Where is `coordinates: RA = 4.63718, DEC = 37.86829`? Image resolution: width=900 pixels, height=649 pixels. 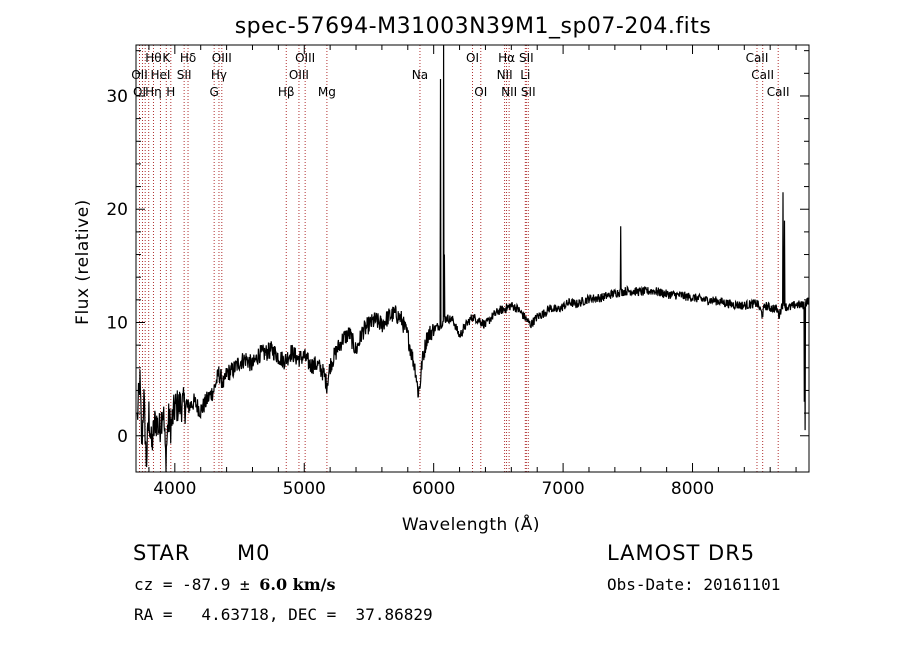
coordinates: RA = 4.63718, DEC = 37.86829 is located at coordinates (283, 614).